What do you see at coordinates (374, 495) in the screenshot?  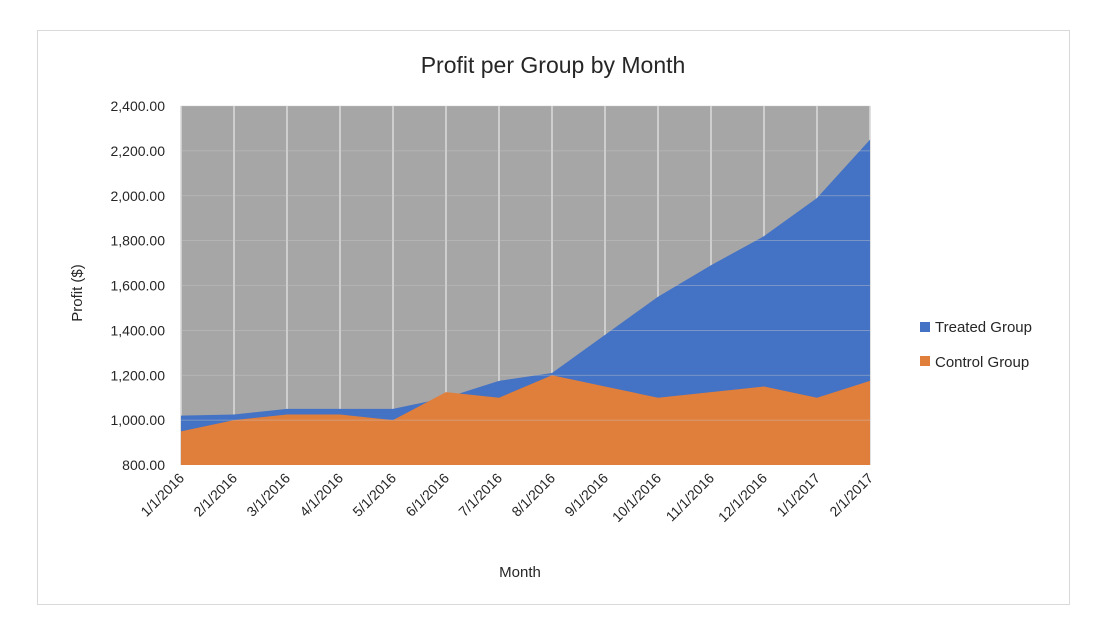 I see `x-tick-label: 5/1/2016` at bounding box center [374, 495].